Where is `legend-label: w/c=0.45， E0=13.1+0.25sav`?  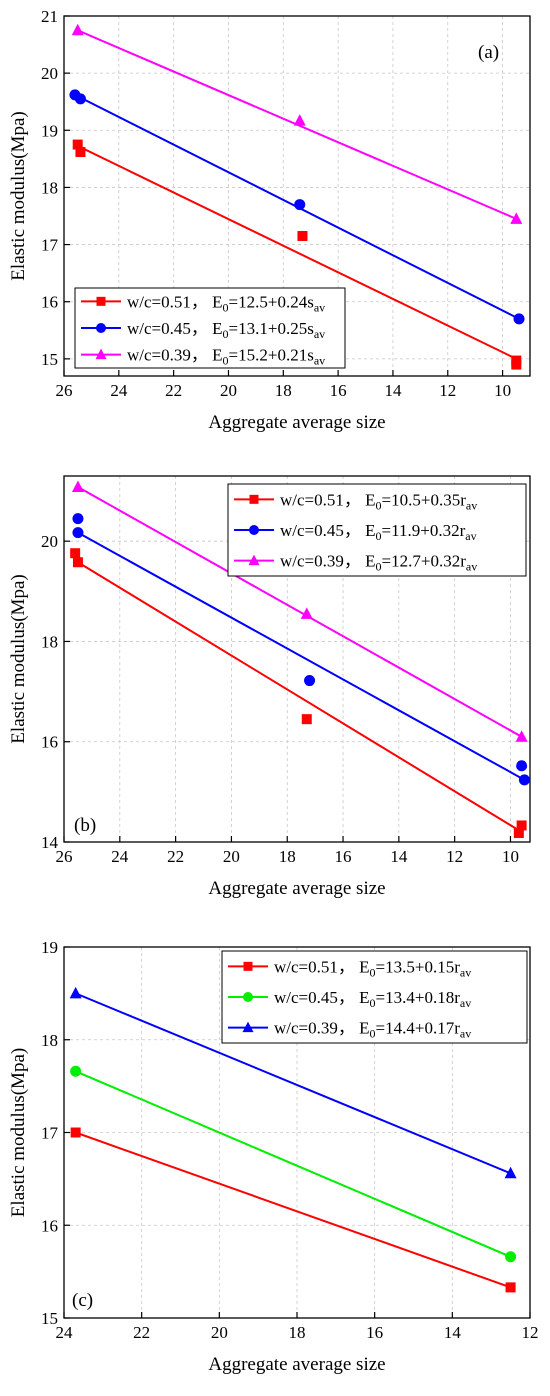
legend-label: w/c=0.45， E0=13.1+0.25sav is located at coordinates (226, 330).